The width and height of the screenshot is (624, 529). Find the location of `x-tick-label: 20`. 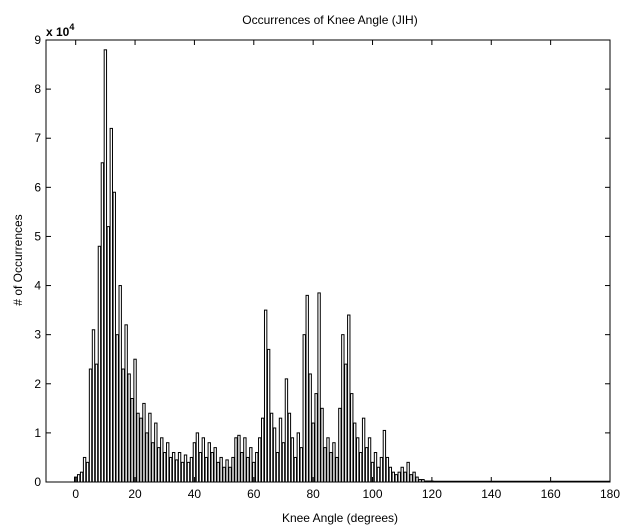

x-tick-label: 20 is located at coordinates (135, 494).